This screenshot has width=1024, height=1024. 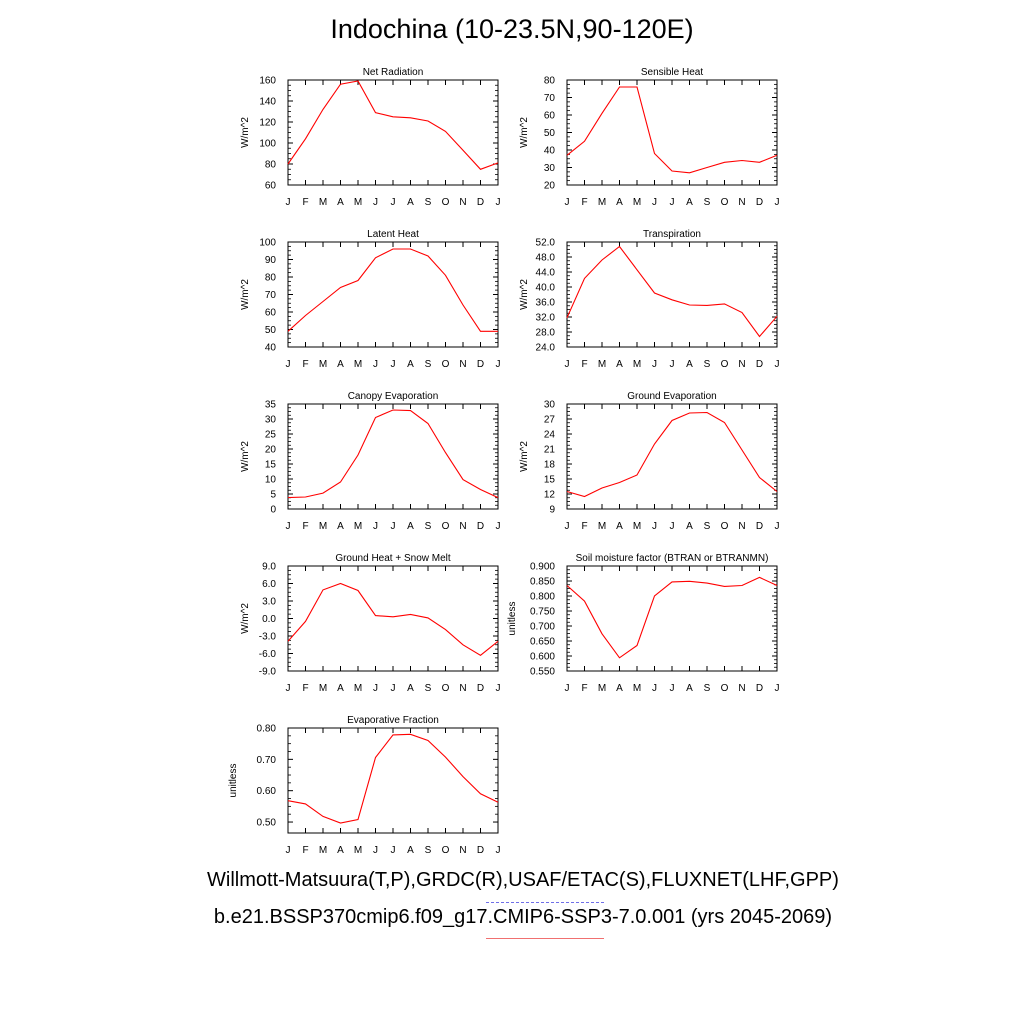 What do you see at coordinates (269, 602) in the screenshot?
I see `y-tick-label: 3.0` at bounding box center [269, 602].